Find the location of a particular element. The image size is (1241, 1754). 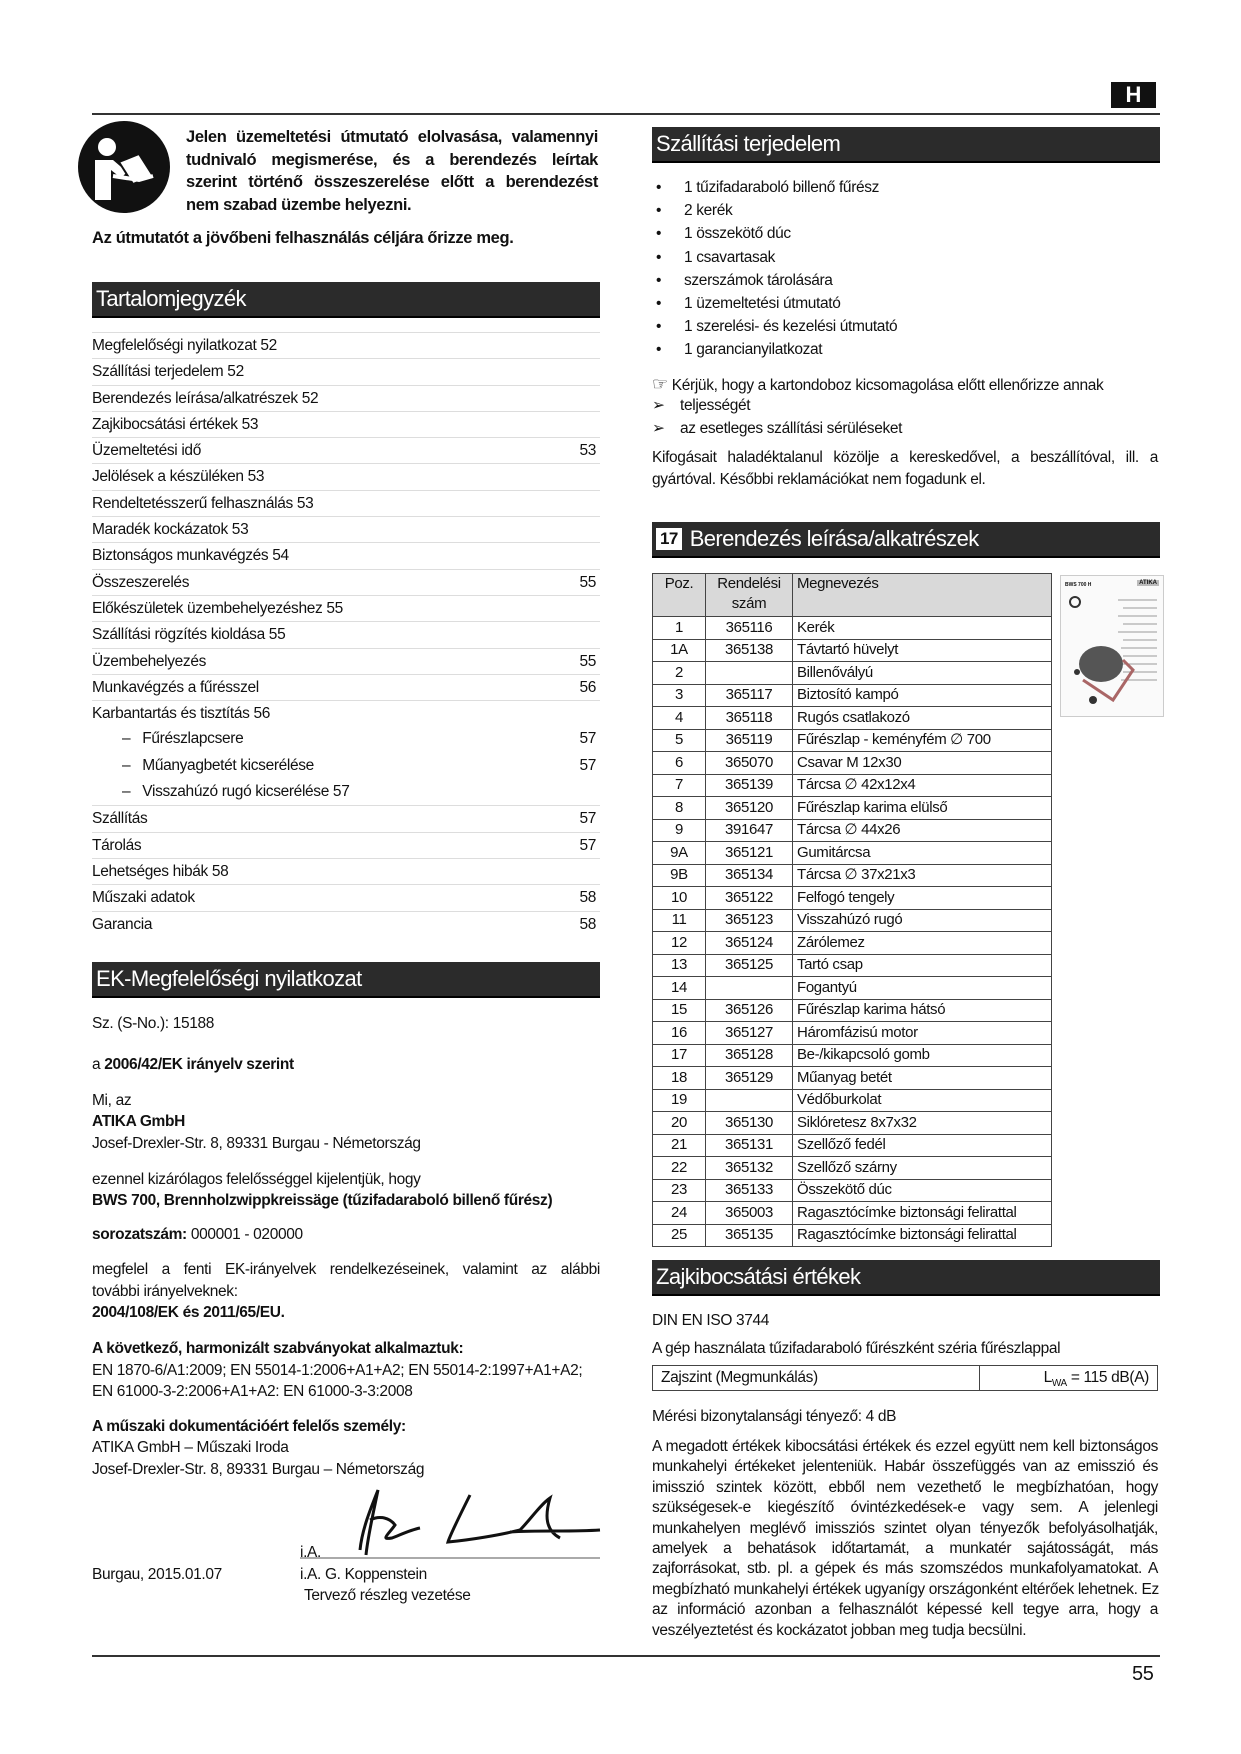

table-row: 4 365118 Rugós csatlakozó is located at coordinates (852, 718).